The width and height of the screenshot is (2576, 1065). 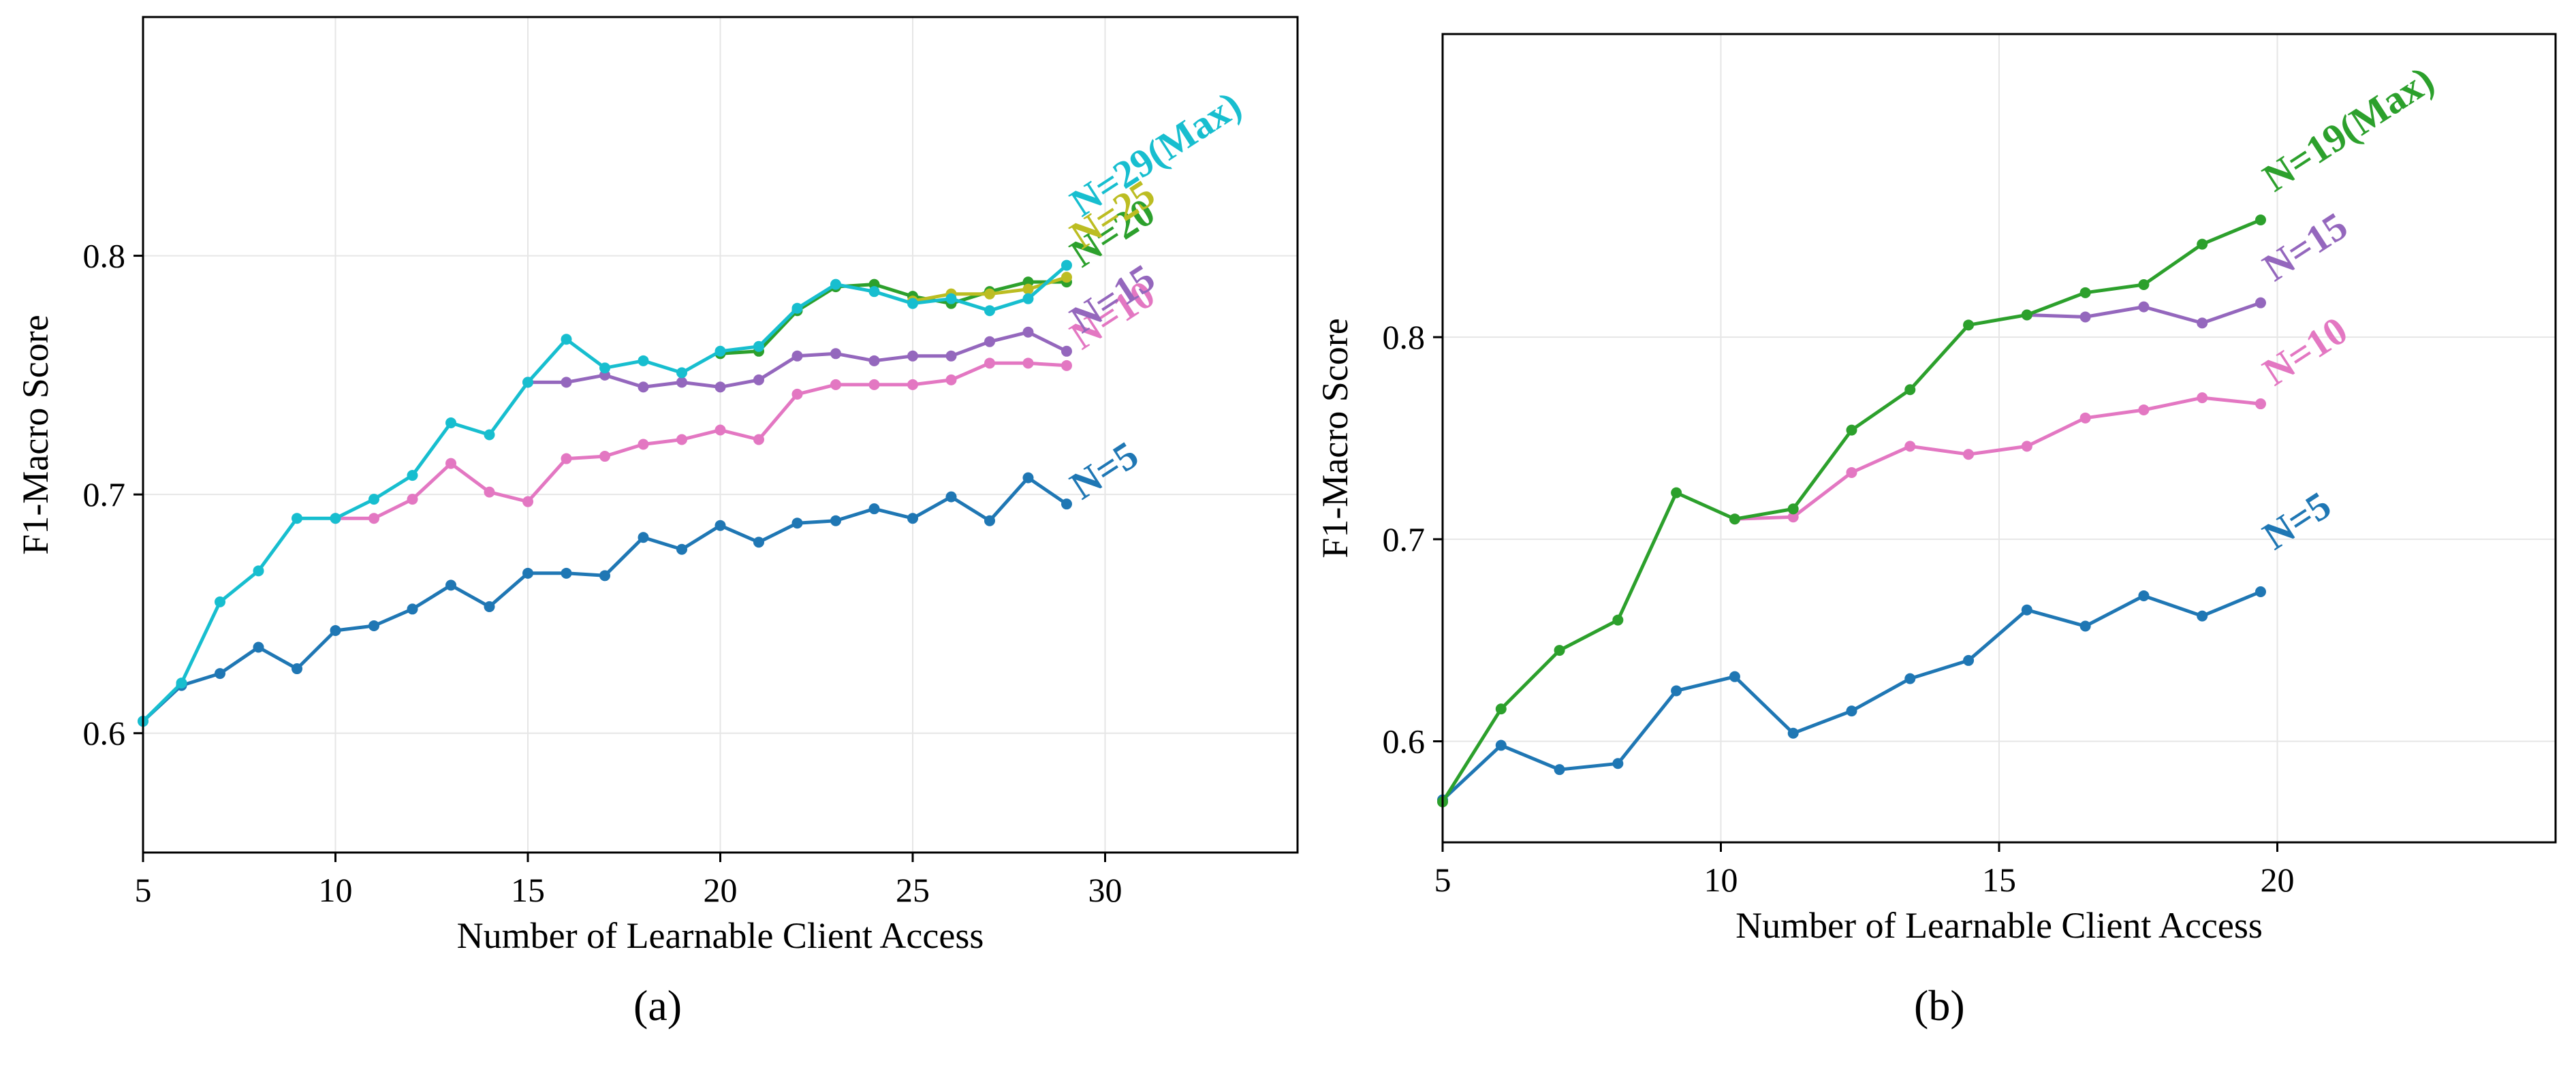 What do you see at coordinates (1939, 1006) in the screenshot?
I see `panel-caption-b: (b)` at bounding box center [1939, 1006].